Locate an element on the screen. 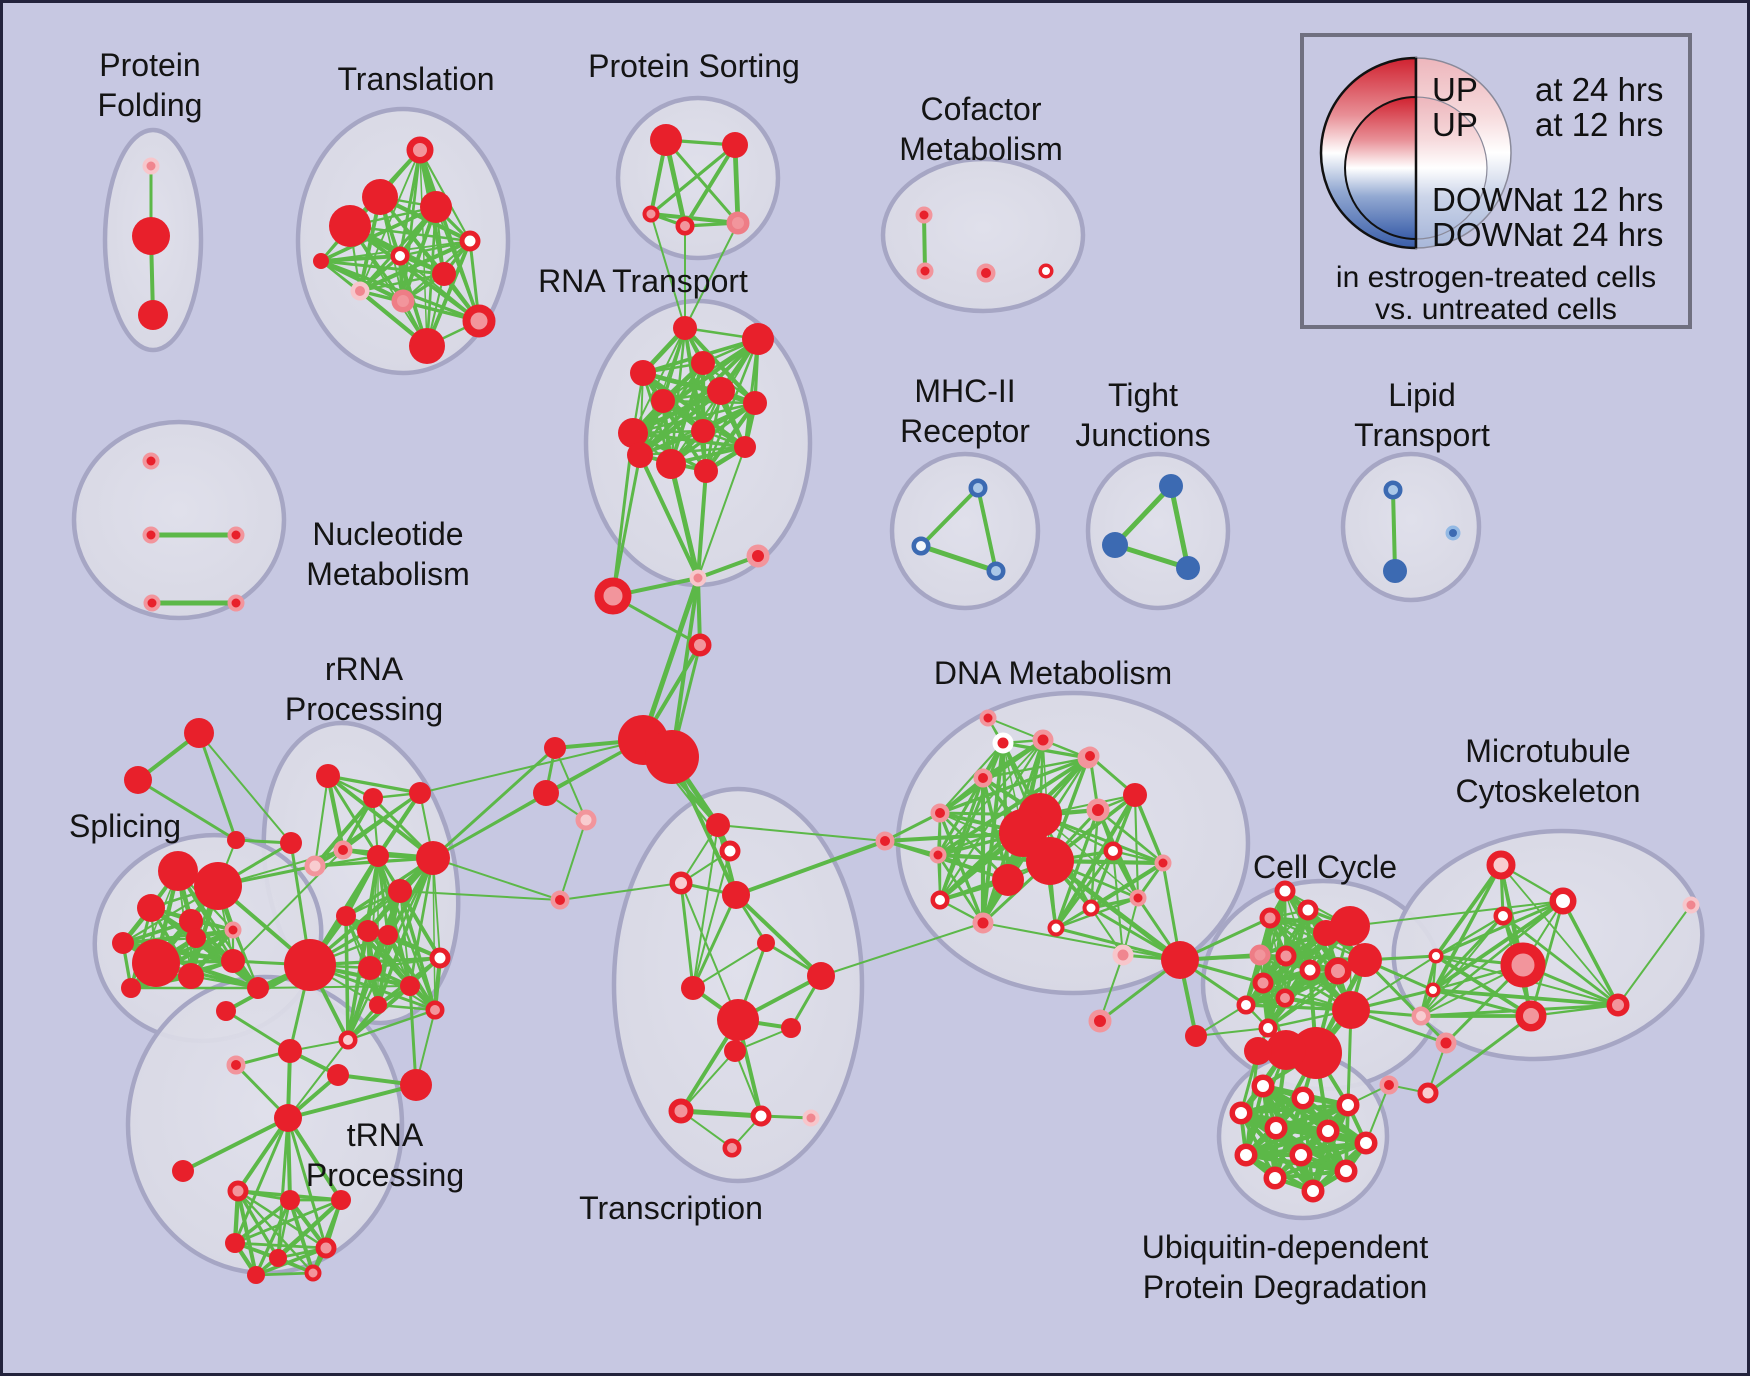 The image size is (1750, 1376). legend-row-time: at 24 hrs is located at coordinates (1599, 89).